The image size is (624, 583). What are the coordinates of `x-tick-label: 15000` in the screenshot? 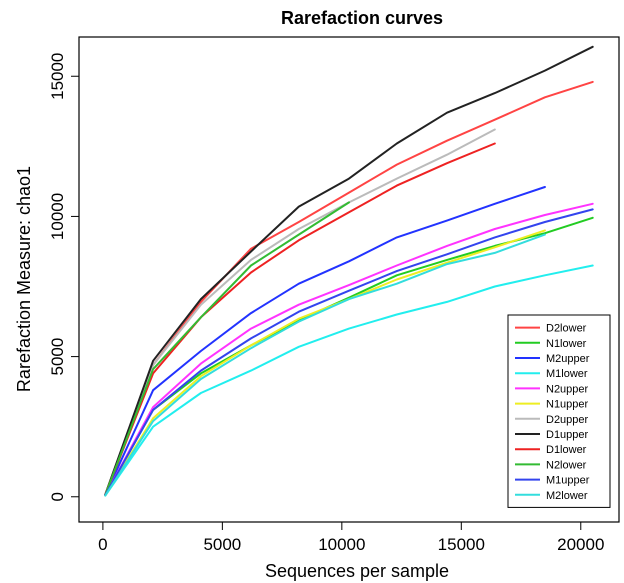 It's located at (461, 544).